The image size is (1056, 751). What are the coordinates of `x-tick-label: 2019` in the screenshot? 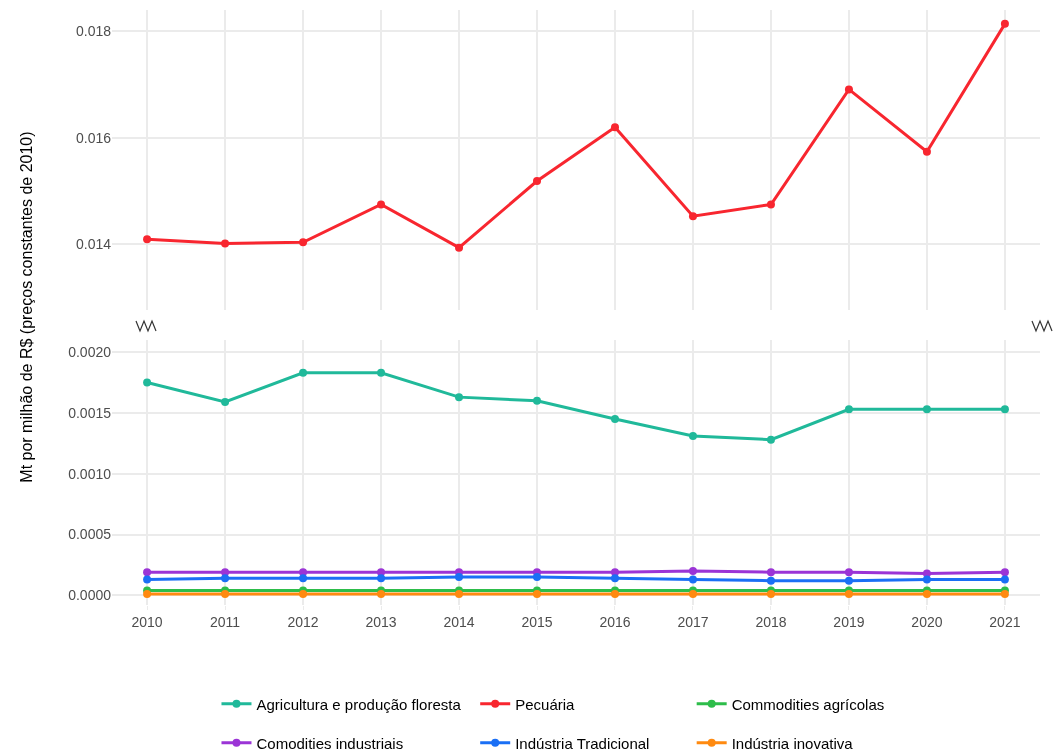 It's located at (849, 621).